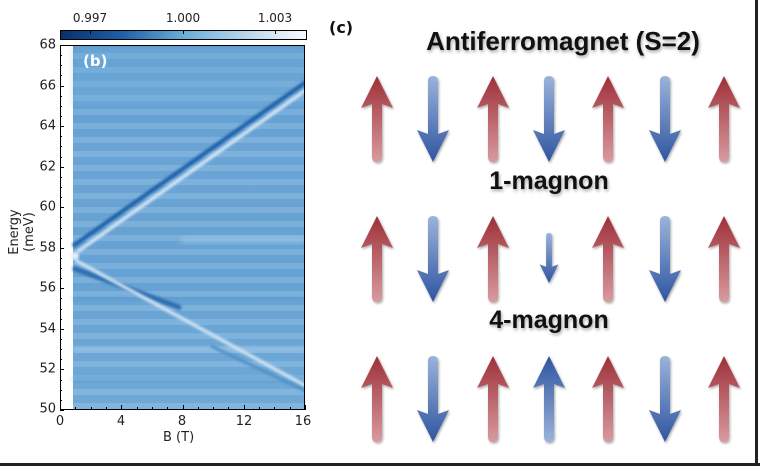  Describe the element at coordinates (90, 18) in the screenshot. I see `colorbar-tick-label: 0.997` at that location.